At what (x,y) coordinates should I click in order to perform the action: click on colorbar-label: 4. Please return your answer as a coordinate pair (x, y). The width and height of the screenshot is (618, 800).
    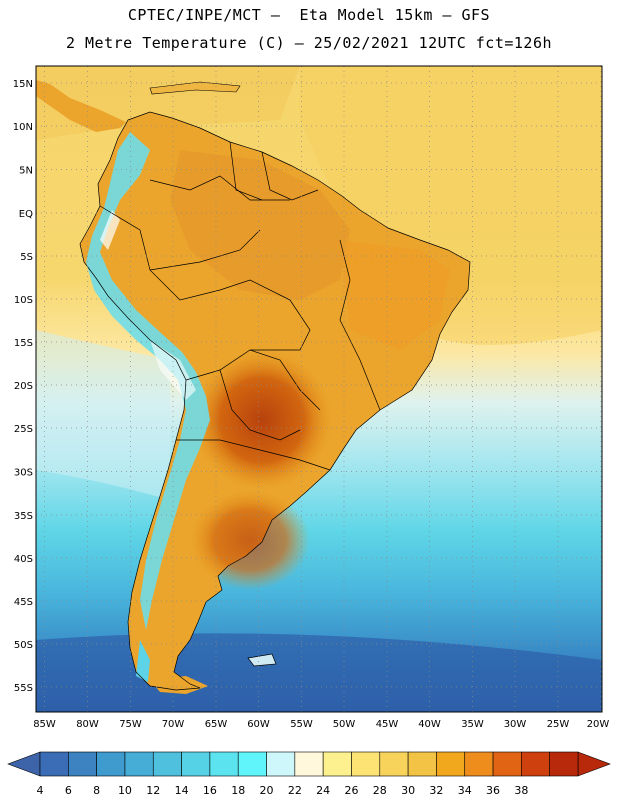
    Looking at the image, I should click on (40, 790).